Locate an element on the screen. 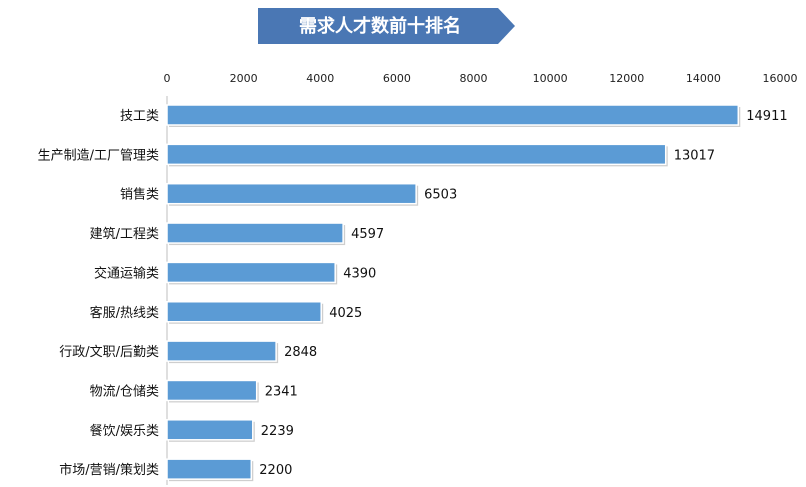  data-label: 4025 is located at coordinates (345, 313).